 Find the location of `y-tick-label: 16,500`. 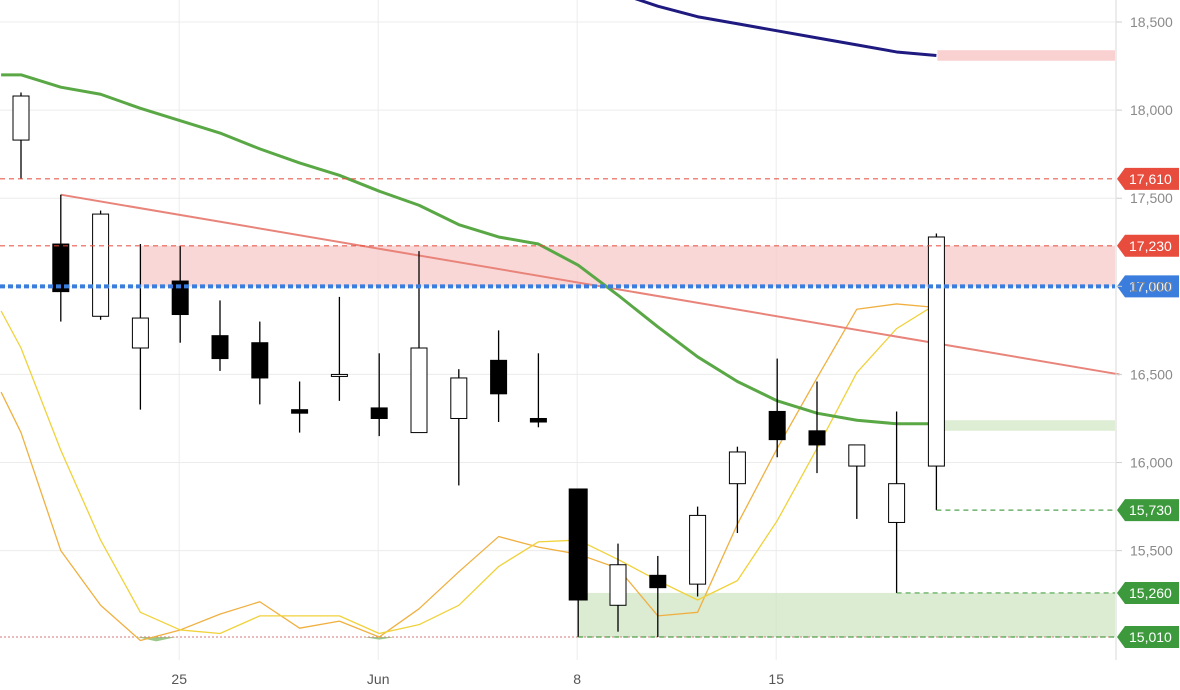

y-tick-label: 16,500 is located at coordinates (1151, 374).